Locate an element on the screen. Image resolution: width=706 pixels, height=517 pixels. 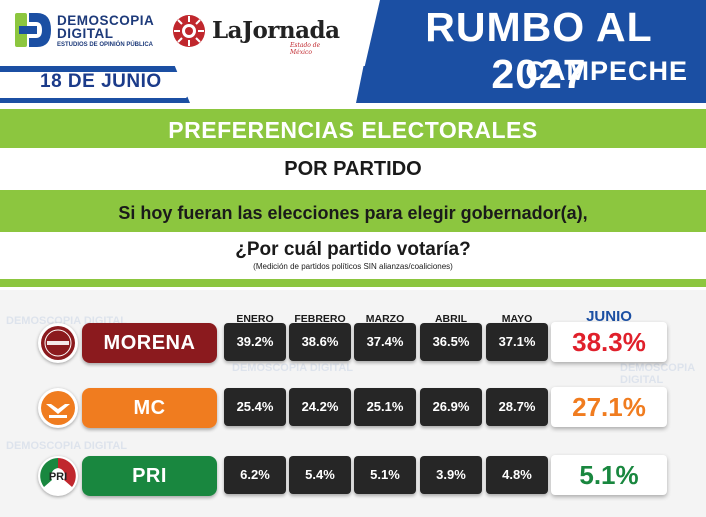
current-value-label: 27.1% is located at coordinates (609, 407).